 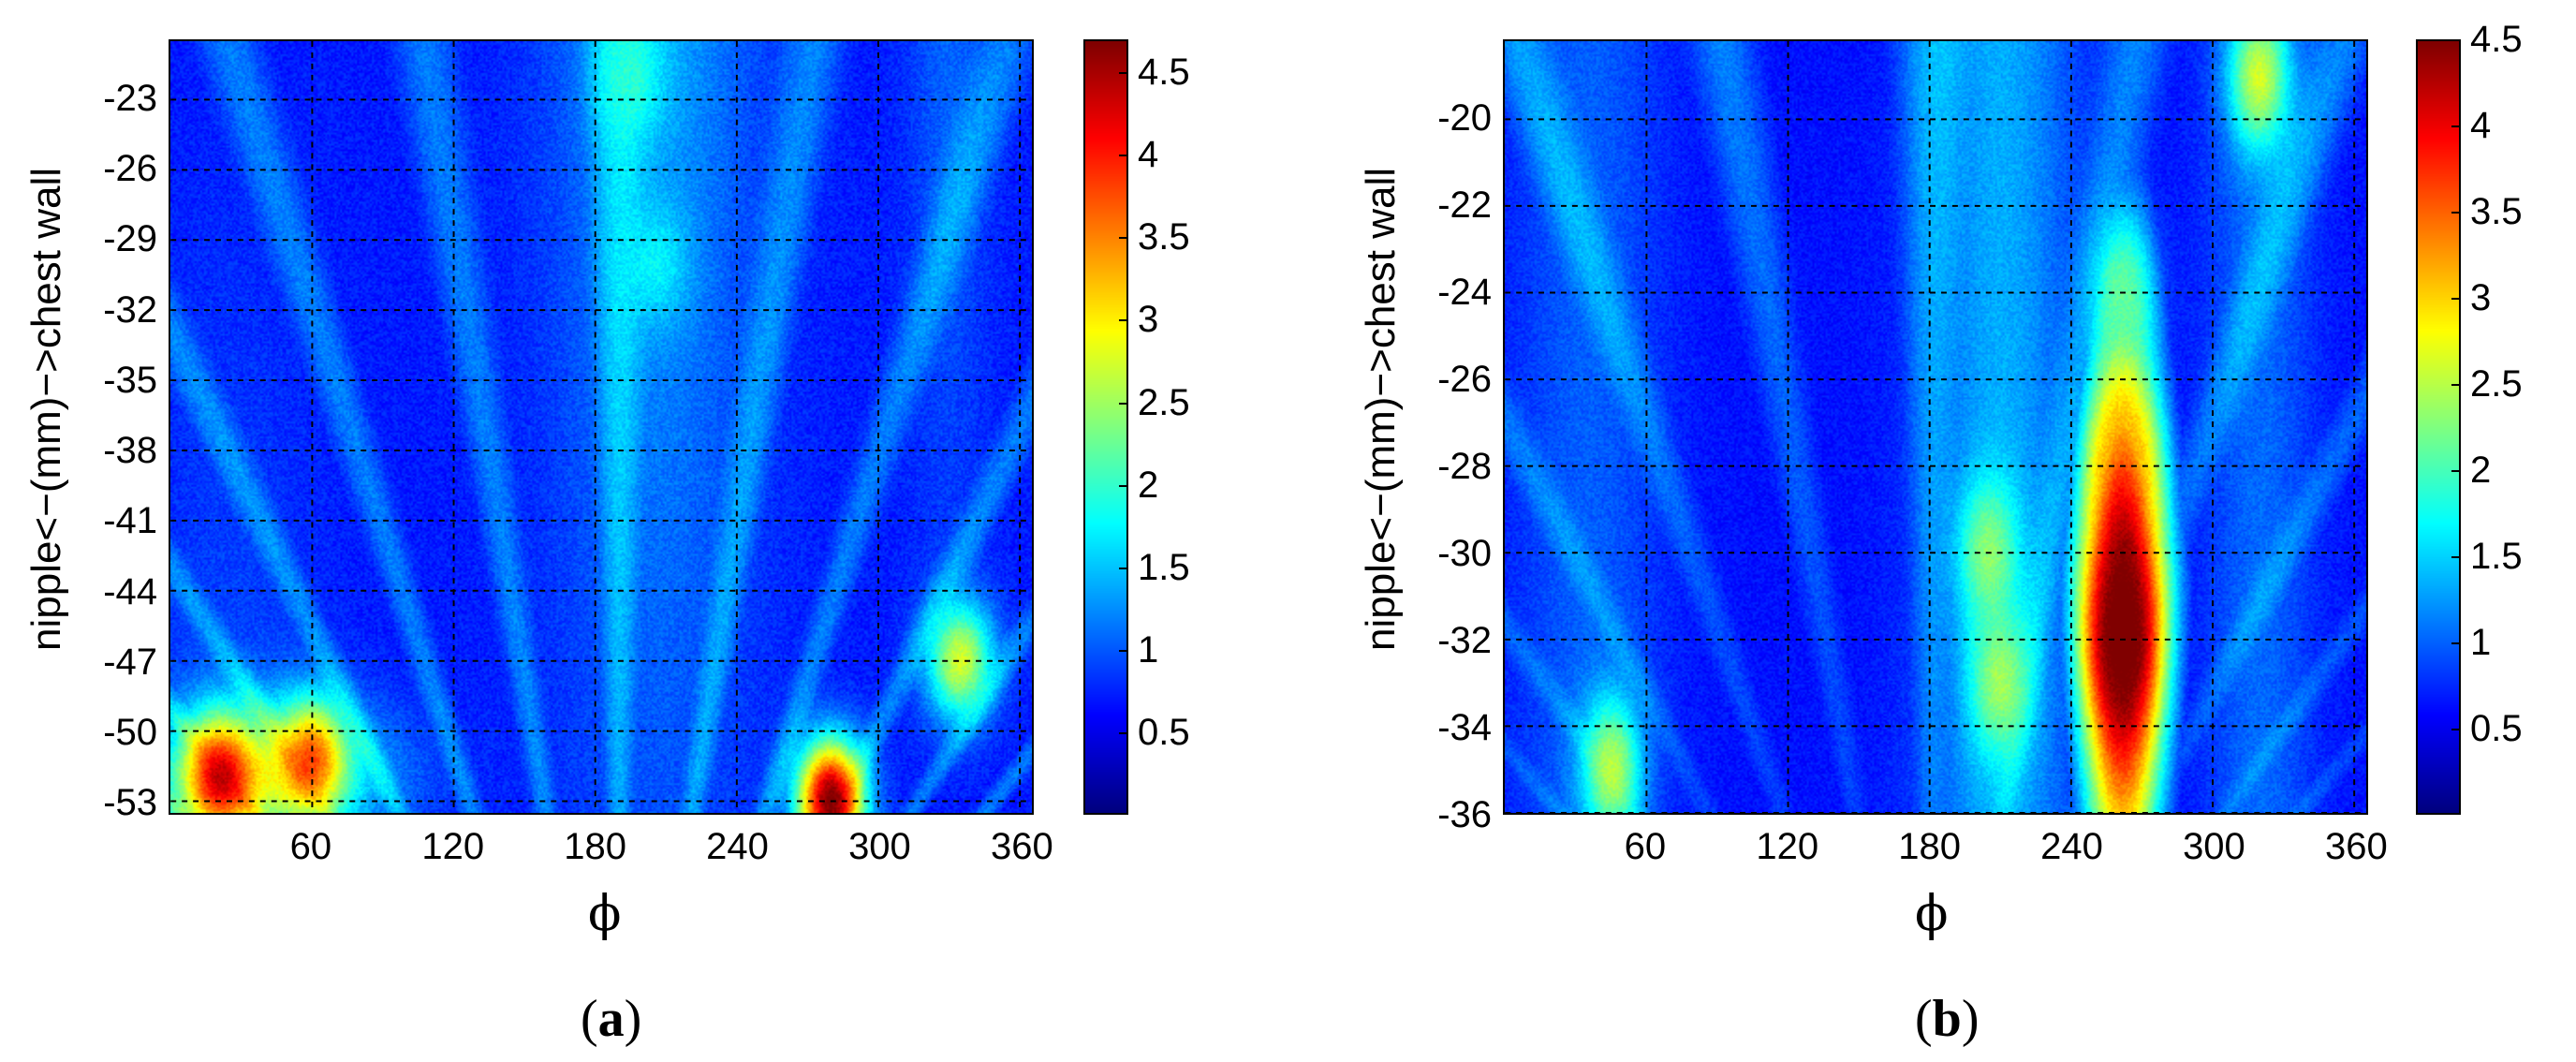 What do you see at coordinates (116, 732) in the screenshot?
I see `y-tick-label: -50` at bounding box center [116, 732].